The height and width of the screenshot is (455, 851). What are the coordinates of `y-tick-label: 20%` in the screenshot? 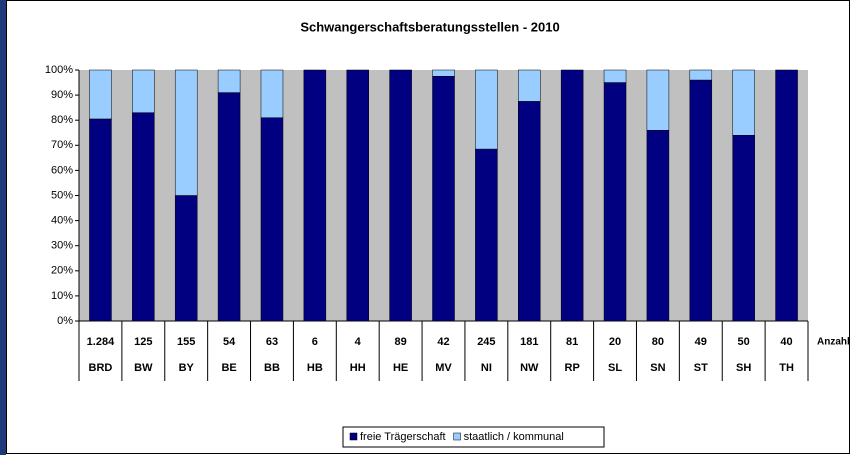 It's located at (62, 271).